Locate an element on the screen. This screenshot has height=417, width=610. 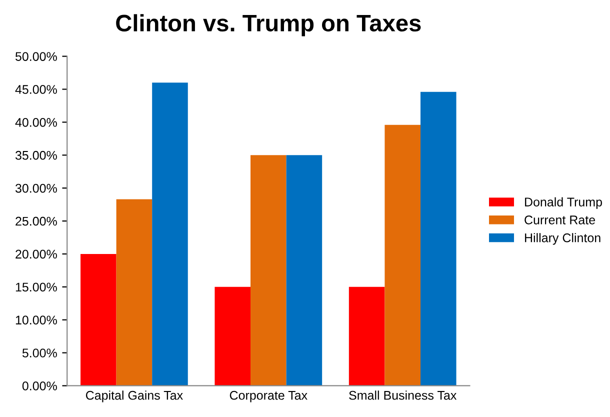
y-tick-label: 20.00% is located at coordinates (36, 254).